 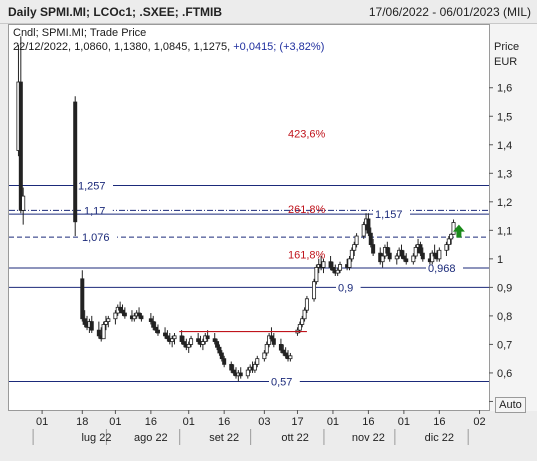 What do you see at coordinates (510, 405) in the screenshot?
I see `auto-scale-button: Auto` at bounding box center [510, 405].